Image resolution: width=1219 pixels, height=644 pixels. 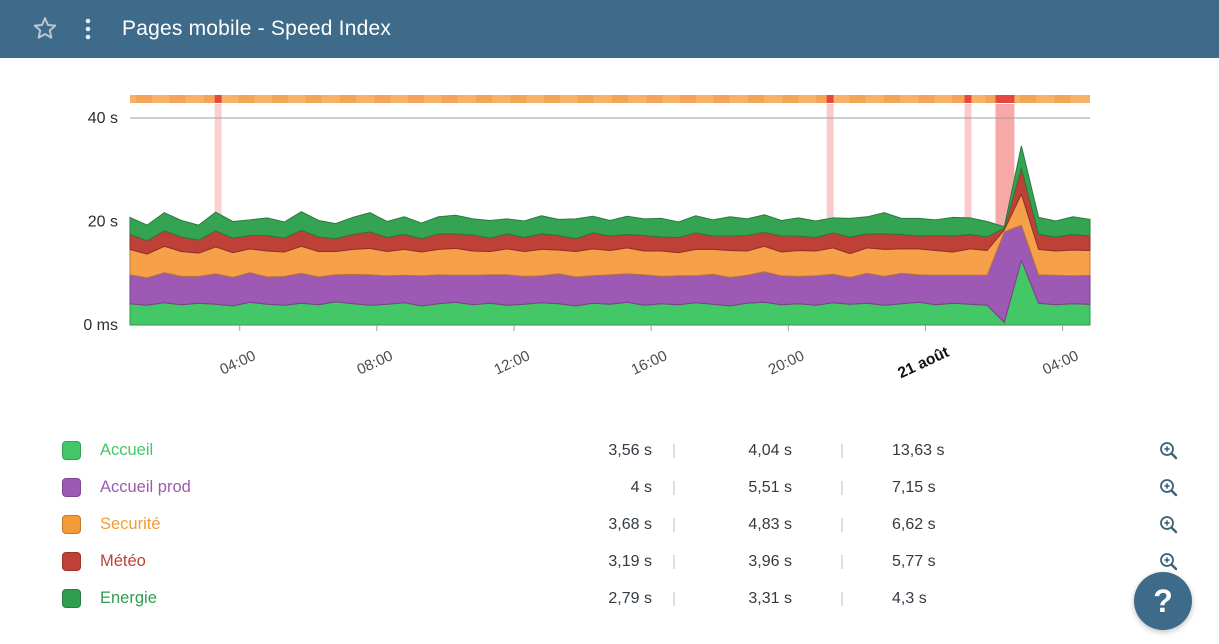 I want to click on series-value-min: 4 s, so click(x=641, y=487).